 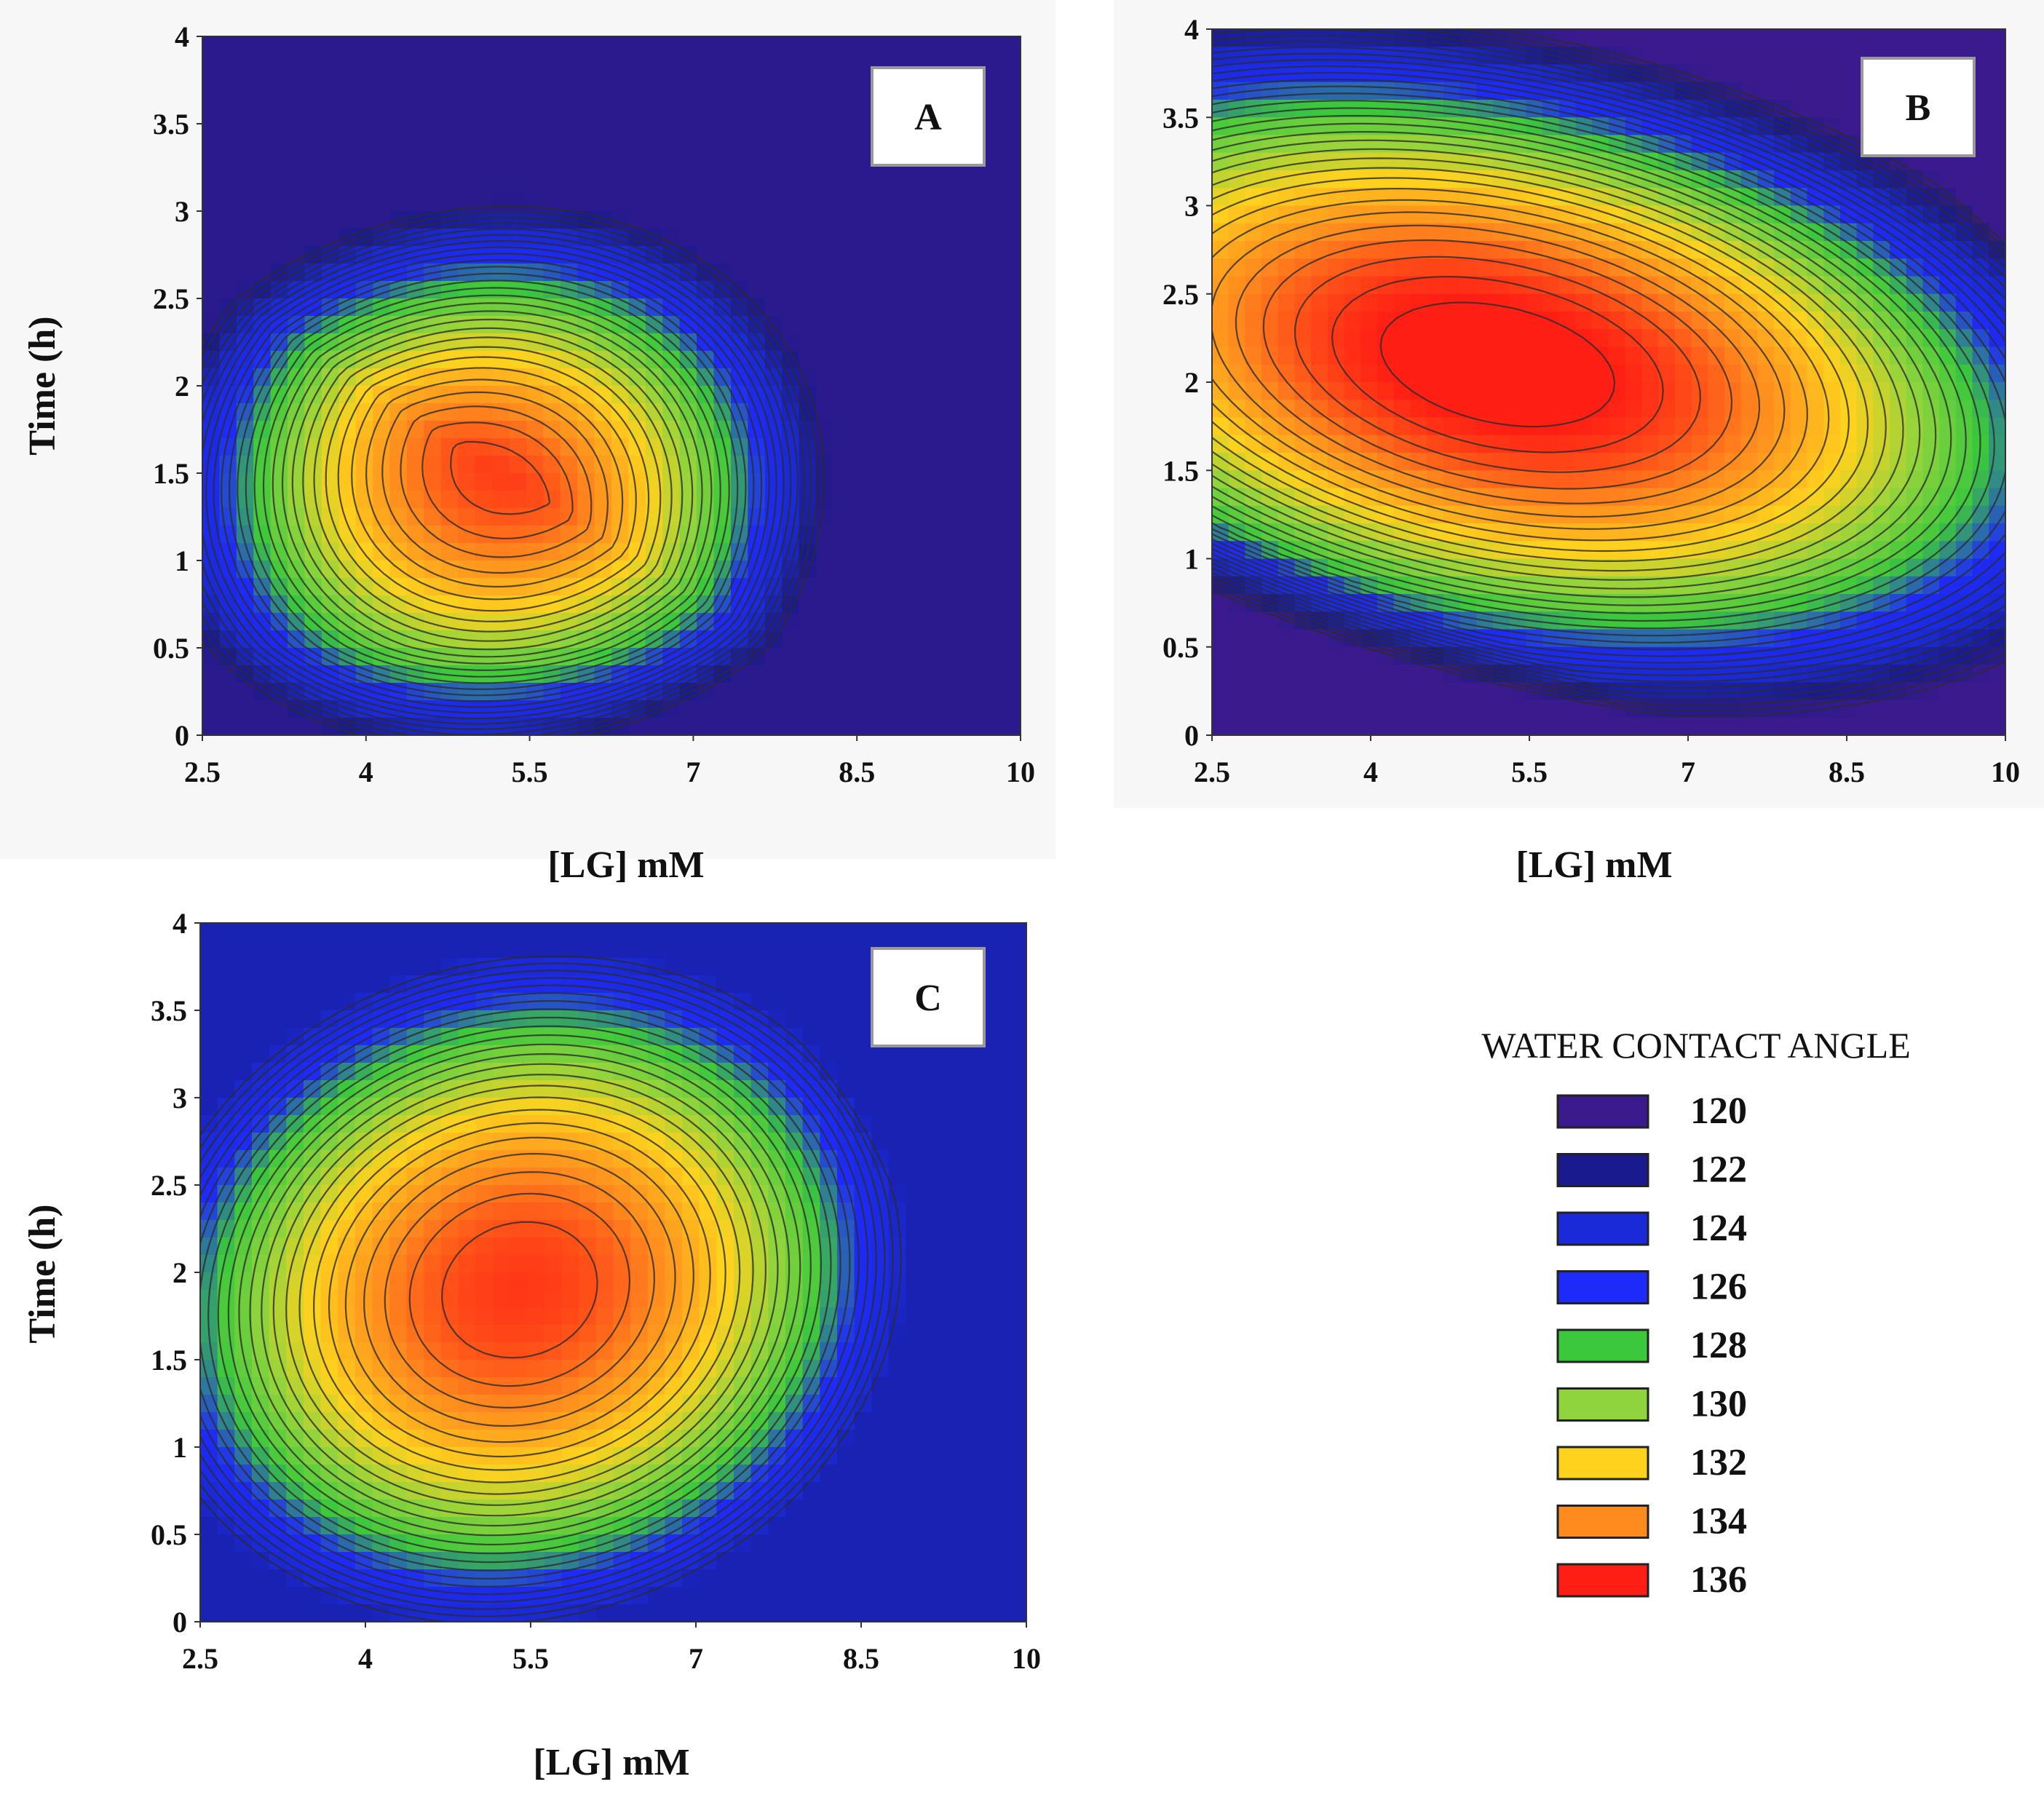 What do you see at coordinates (182, 386) in the screenshot?
I see `y-tick-label: 2` at bounding box center [182, 386].